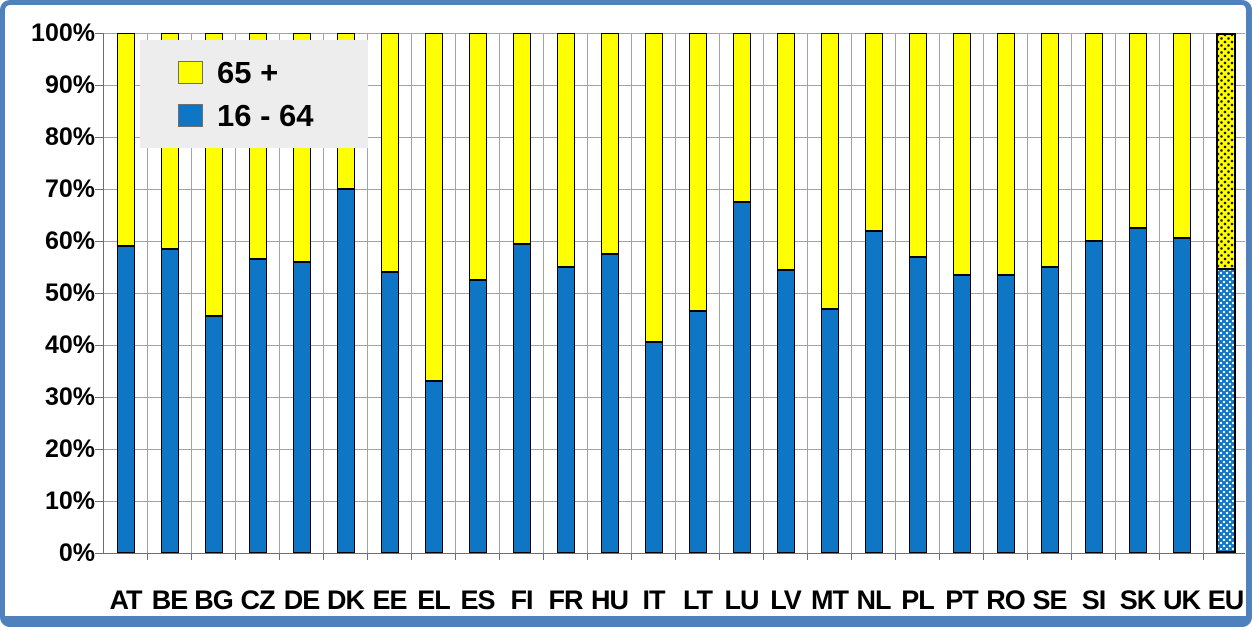 The image size is (1252, 627). What do you see at coordinates (69, 397) in the screenshot?
I see `y-axis-label-30: 30%` at bounding box center [69, 397].